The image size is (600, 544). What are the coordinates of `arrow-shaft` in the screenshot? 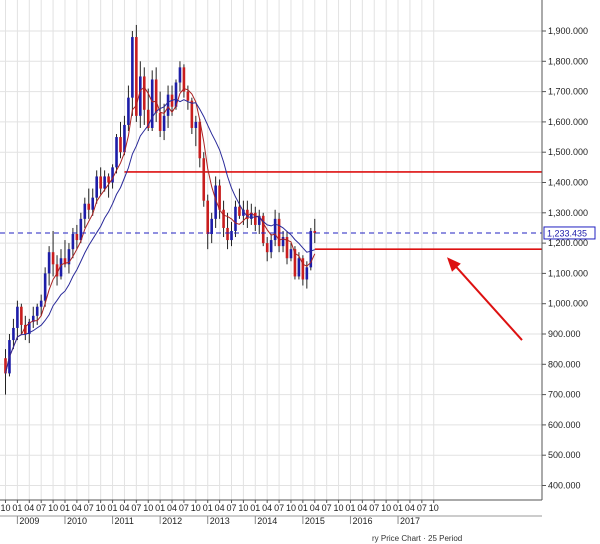 It's located at (487, 301).